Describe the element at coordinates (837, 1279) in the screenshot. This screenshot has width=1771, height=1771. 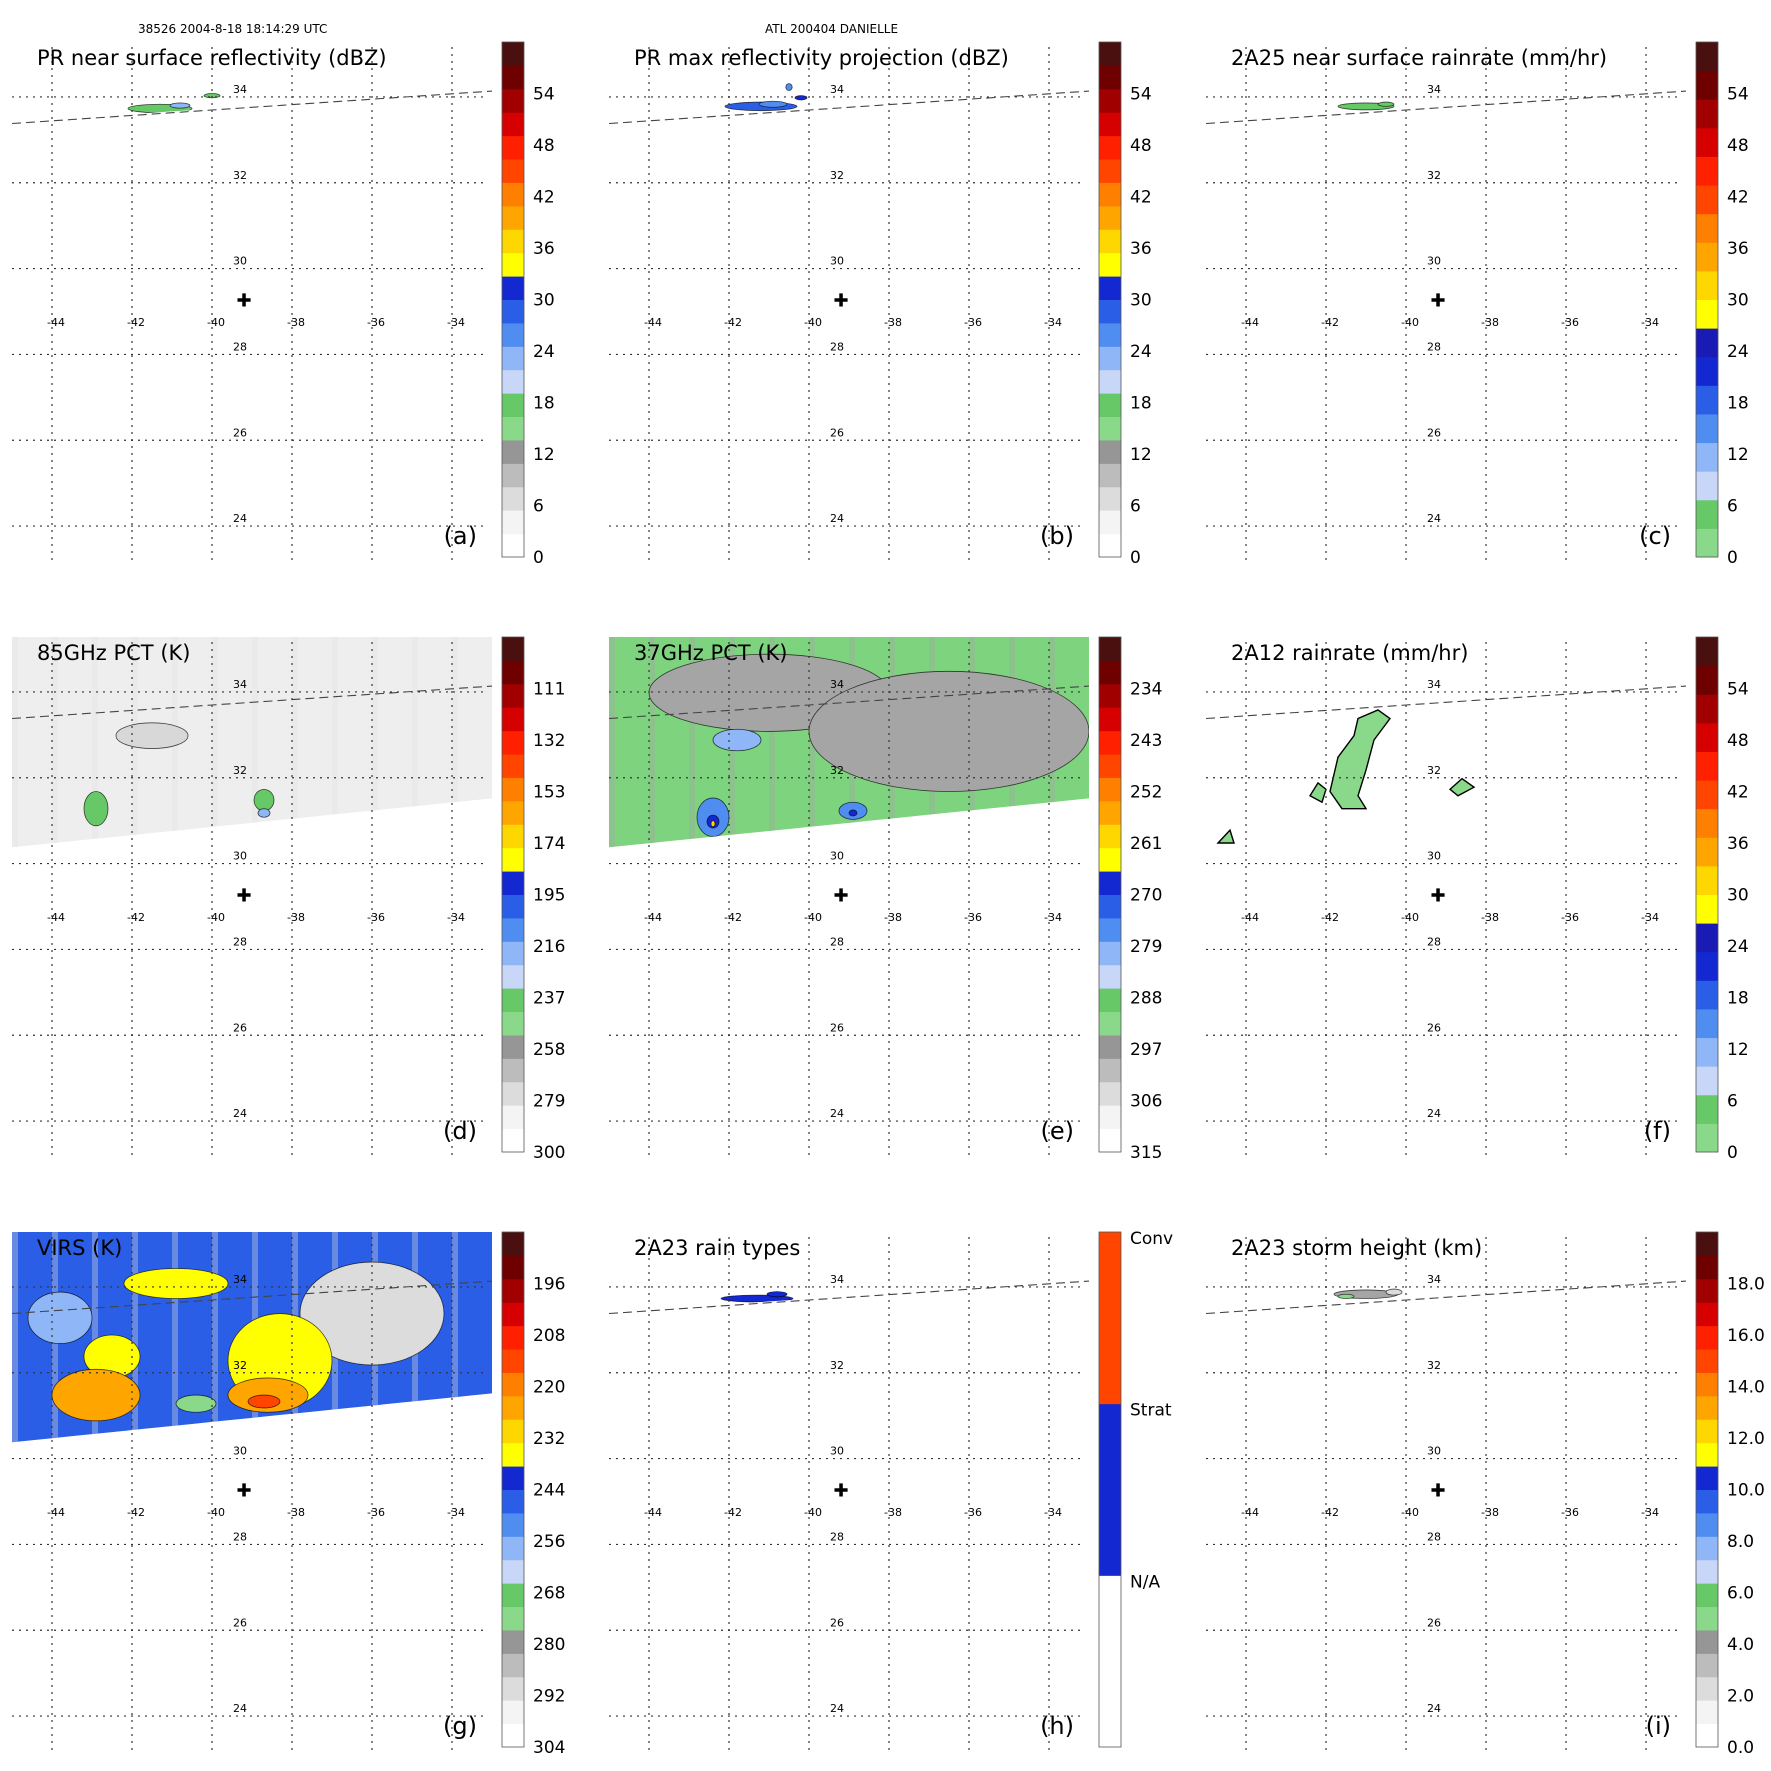
I see `panel-h-lat-label: 34` at that location.